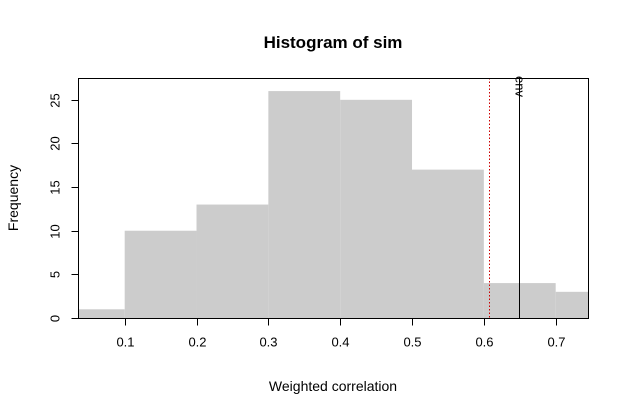 This screenshot has height=416, width=629. Describe the element at coordinates (520, 86) in the screenshot. I see `env-line-label: env` at that location.